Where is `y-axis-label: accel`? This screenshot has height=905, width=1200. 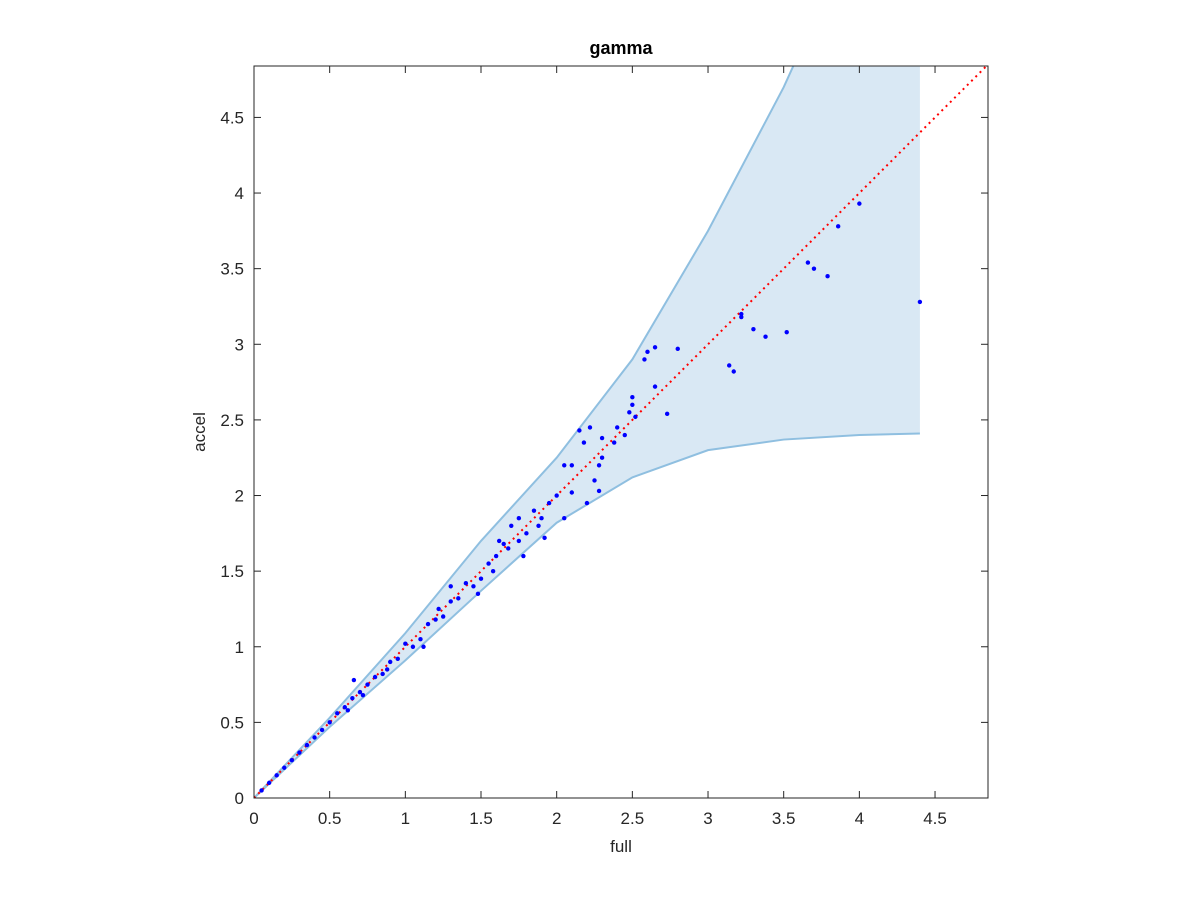 y-axis-label: accel is located at coordinates (199, 432).